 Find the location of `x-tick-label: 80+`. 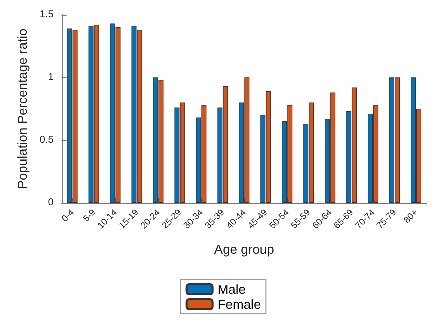

x-tick-label: 80+ is located at coordinates (411, 216).